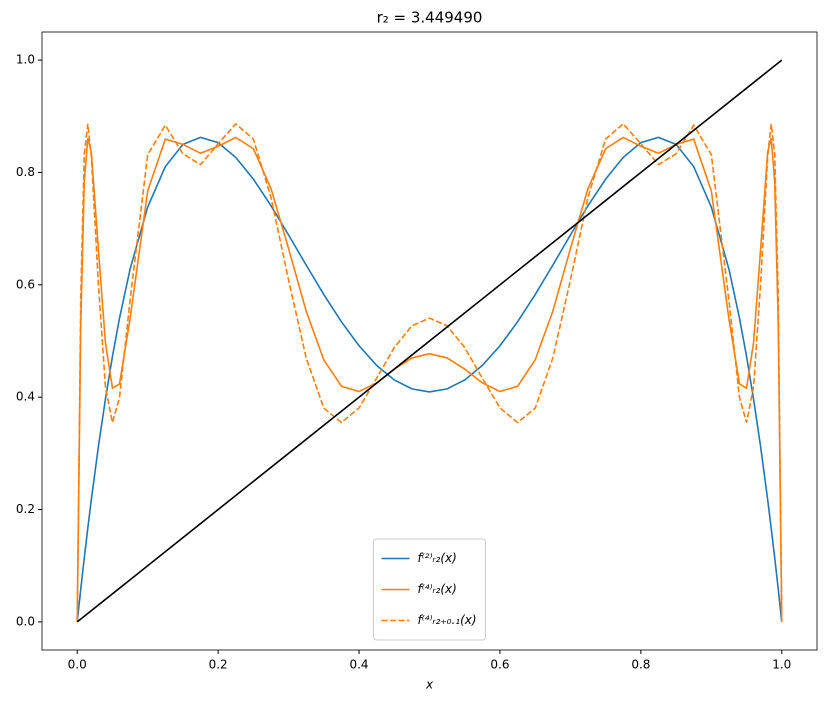  I want to click on x-tick-label: 0.8, so click(640, 665).